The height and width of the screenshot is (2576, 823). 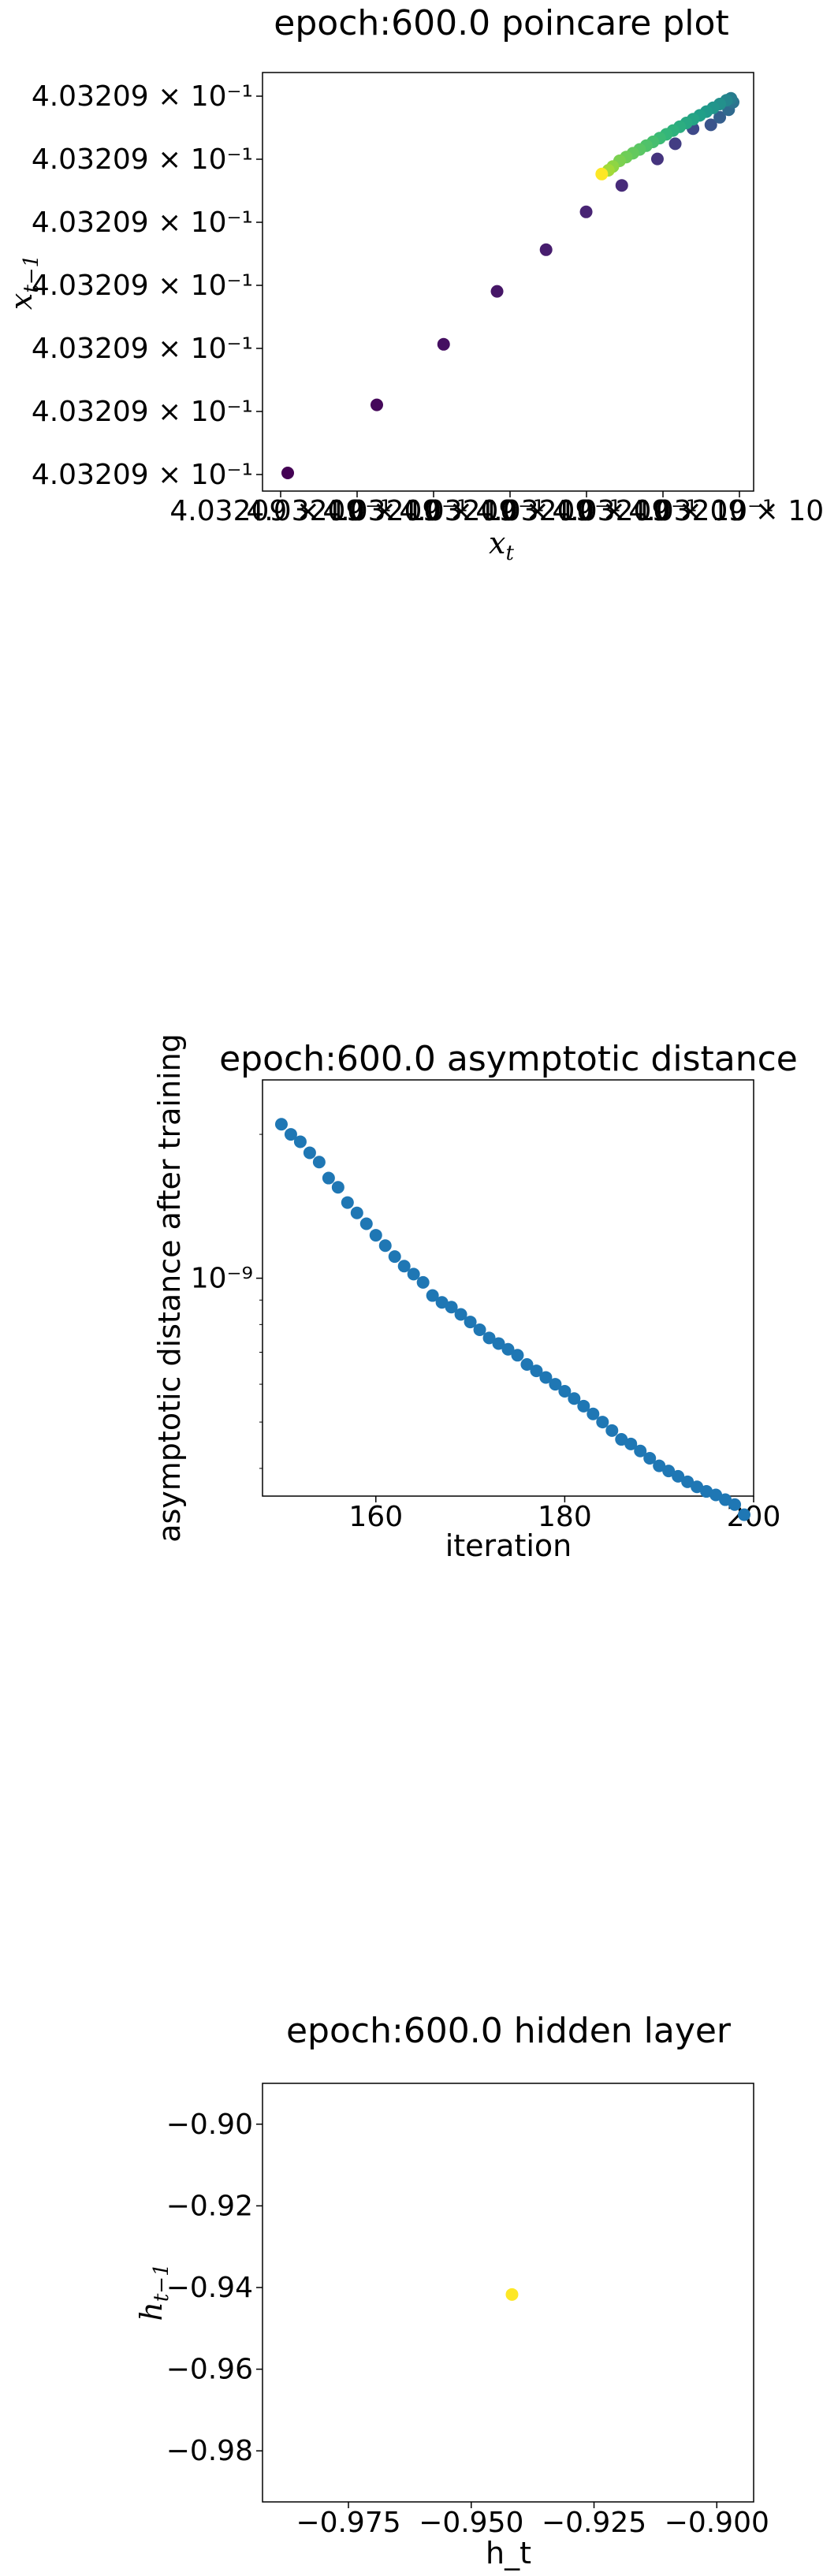 I want to click on x-tick-label: −0.925, so click(x=594, y=2523).